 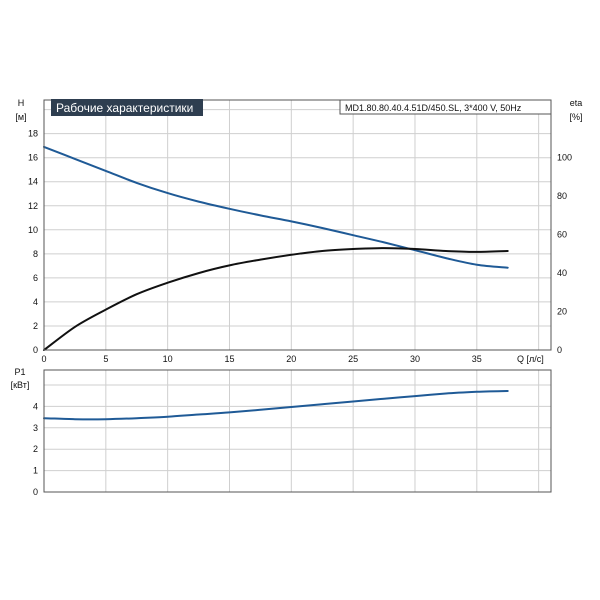 I want to click on series-line-P1, so click(x=276, y=405).